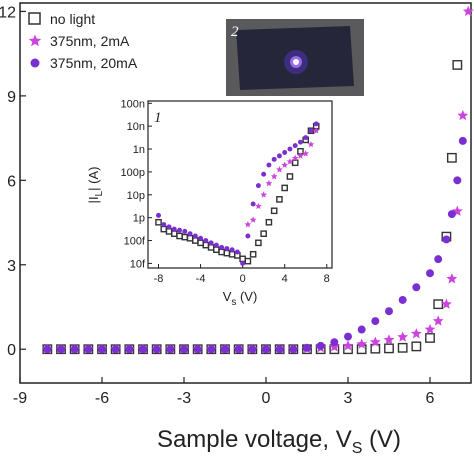 Image resolution: width=474 pixels, height=474 pixels. What do you see at coordinates (133, 104) in the screenshot?
I see `inset-y-tick-label: 100n` at bounding box center [133, 104].